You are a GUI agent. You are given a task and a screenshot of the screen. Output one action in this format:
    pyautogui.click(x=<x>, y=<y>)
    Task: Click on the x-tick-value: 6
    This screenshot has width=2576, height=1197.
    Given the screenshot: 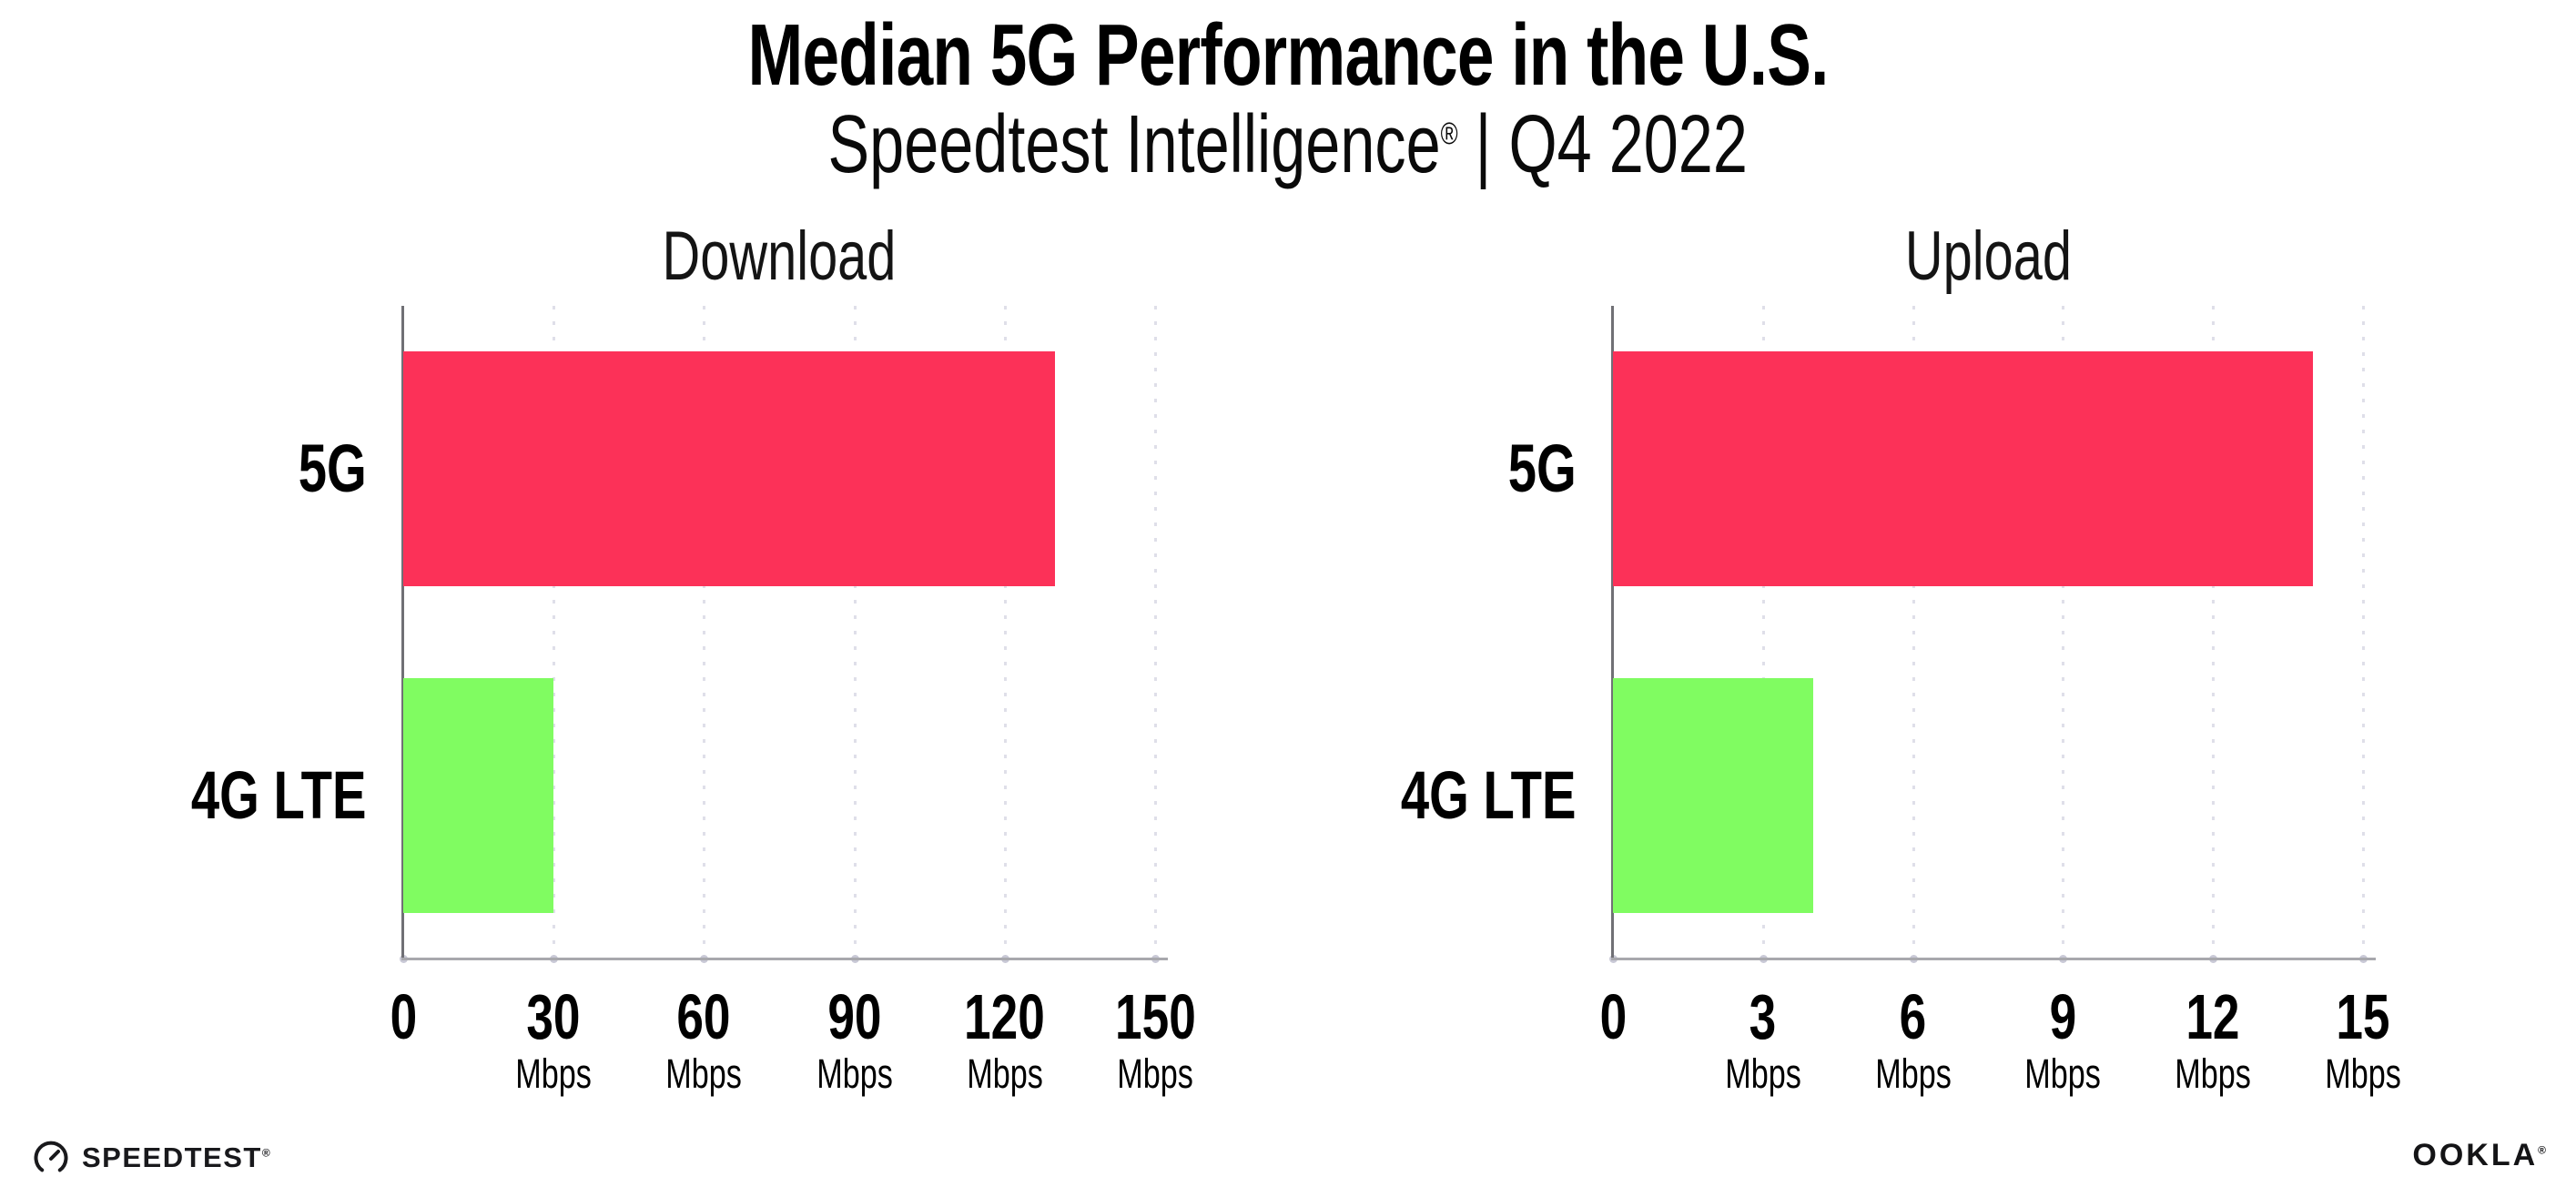 What is the action you would take?
    pyautogui.click(x=1913, y=1017)
    